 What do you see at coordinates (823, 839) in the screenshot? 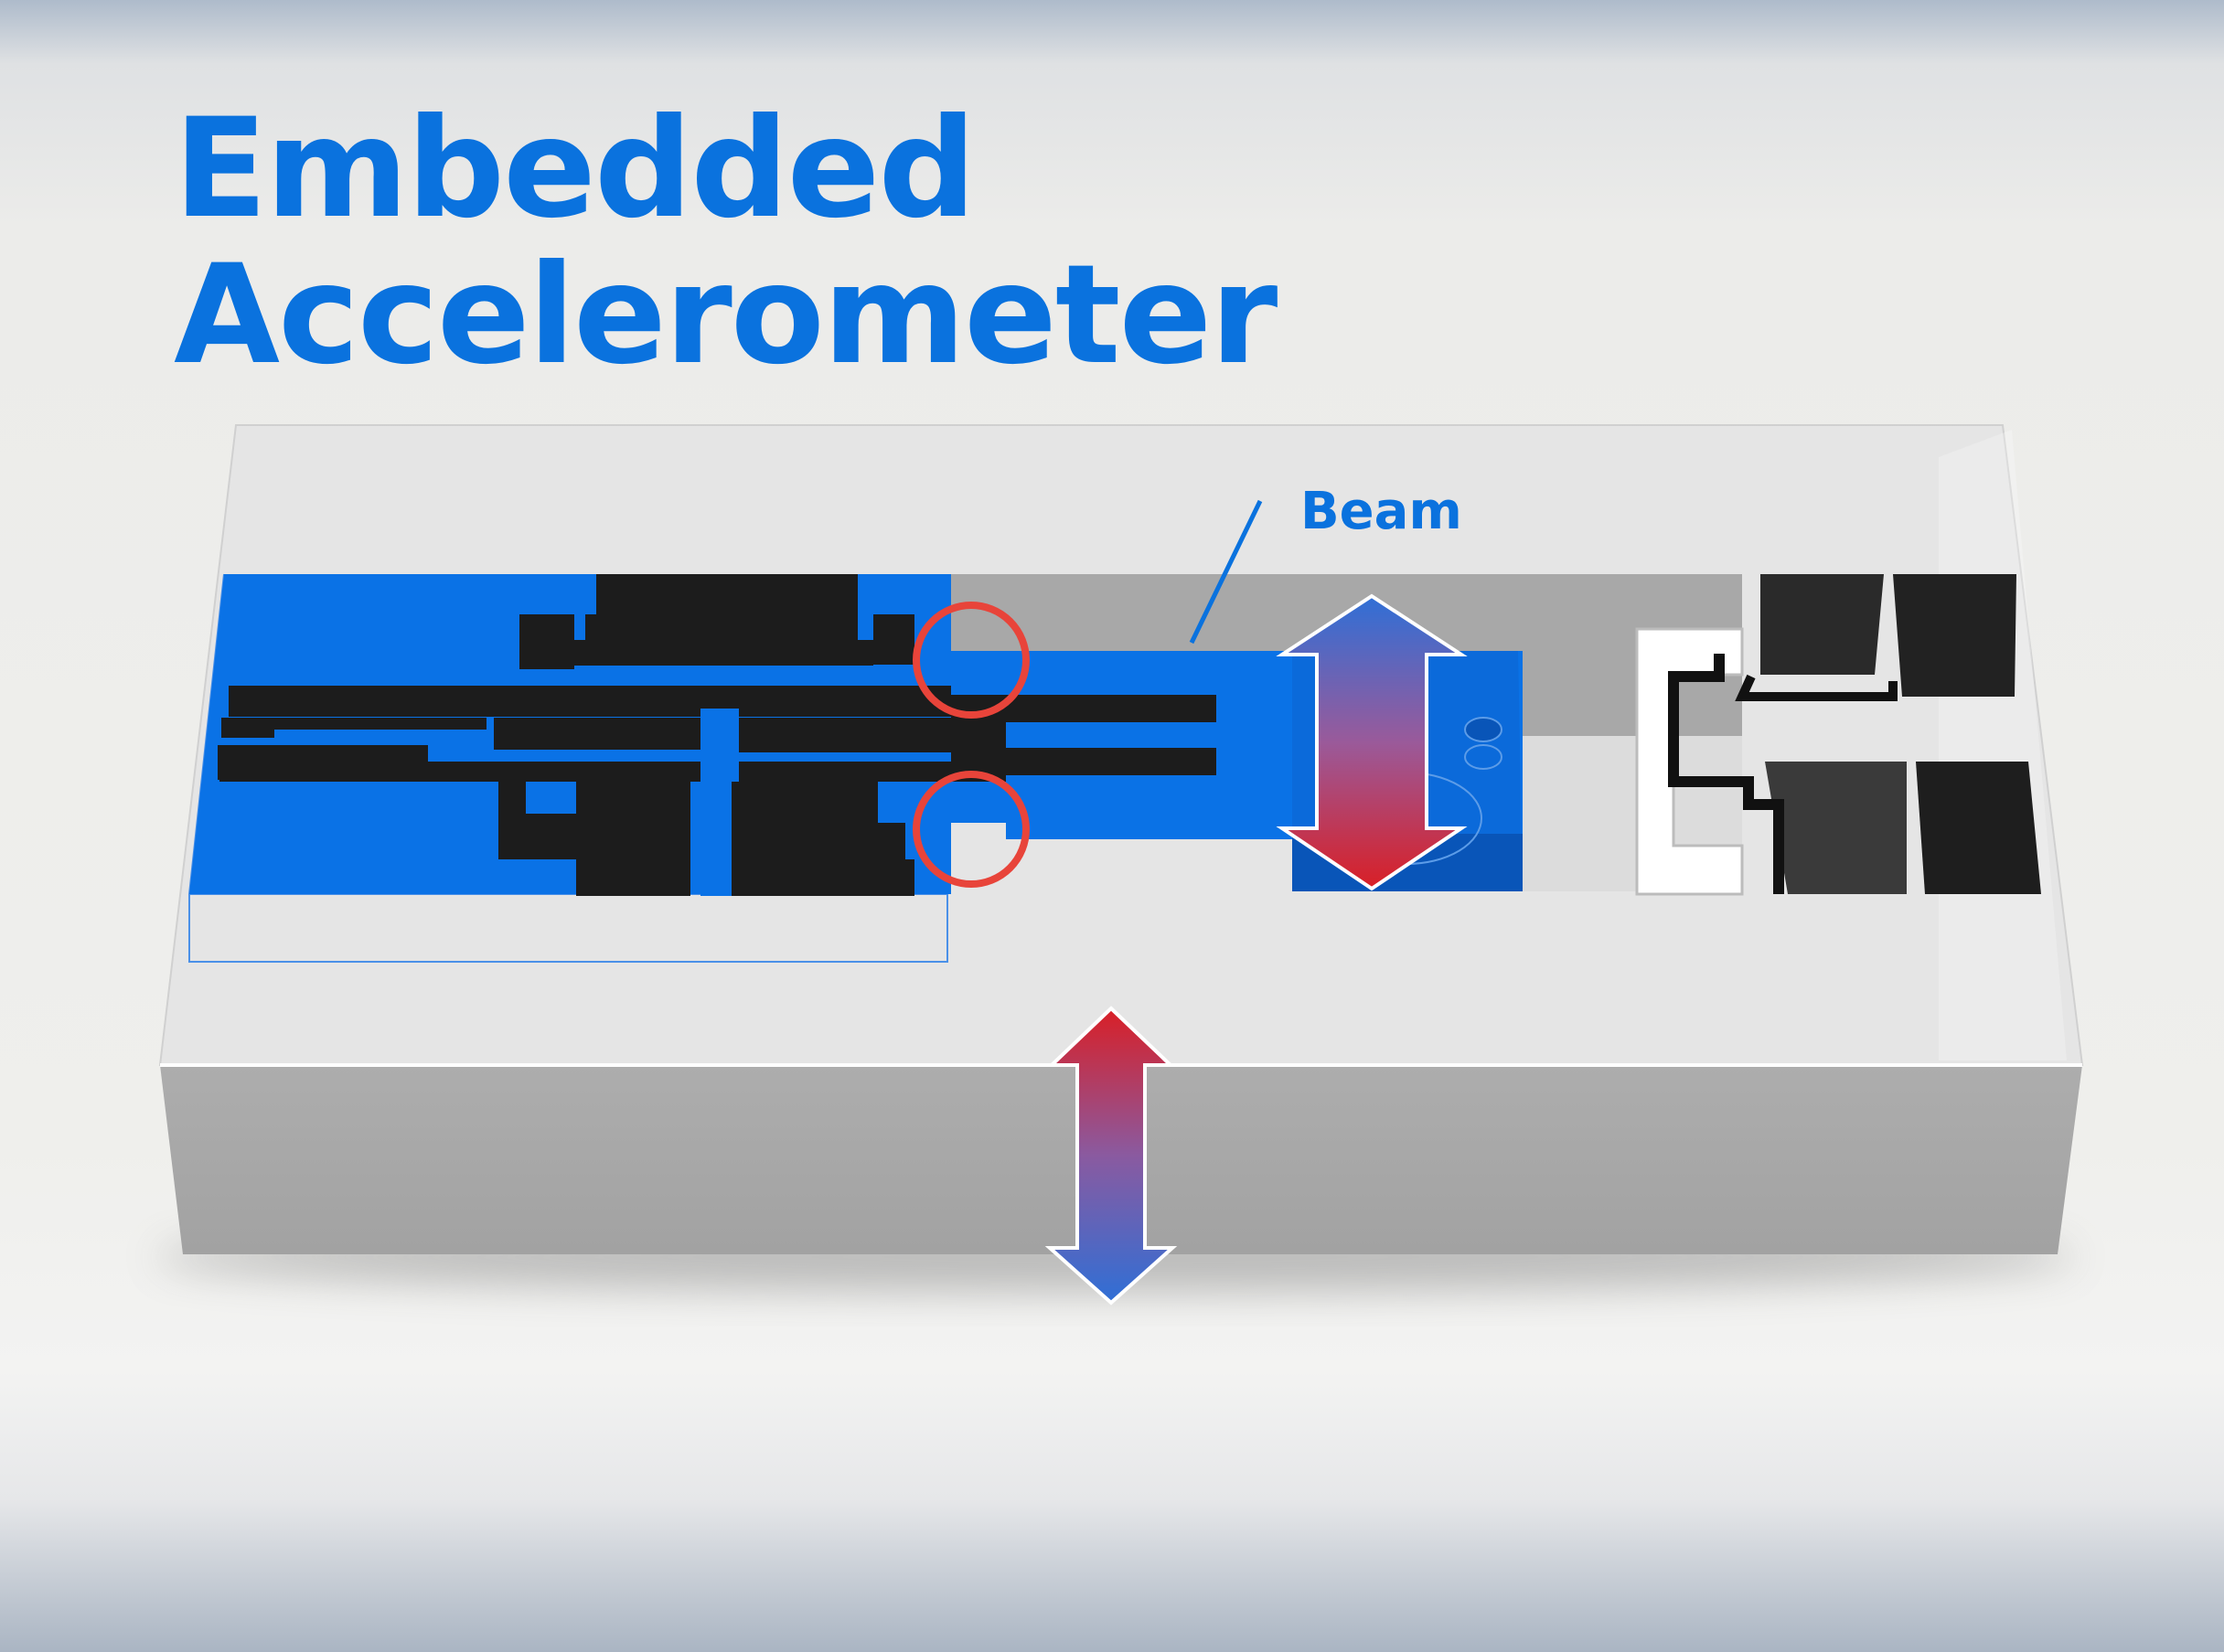
I see `etch-bottom-right-block` at bounding box center [823, 839].